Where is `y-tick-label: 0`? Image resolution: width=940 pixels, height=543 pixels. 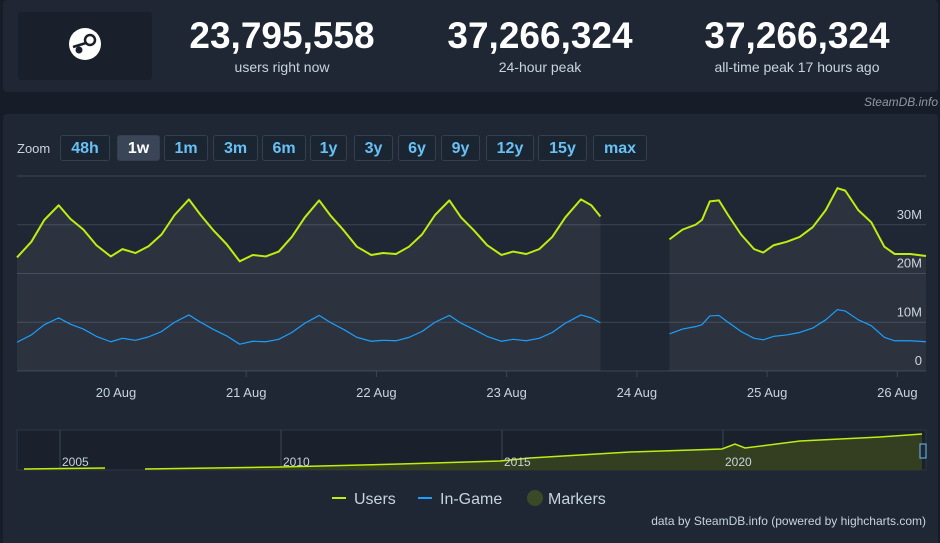
y-tick-label: 0 is located at coordinates (918, 360).